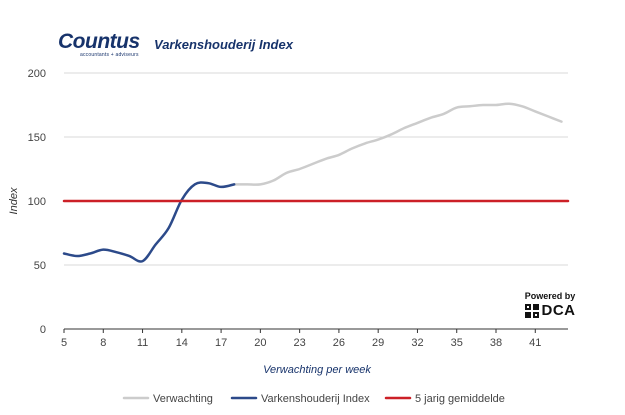 This screenshot has width=625, height=415. Describe the element at coordinates (558, 310) in the screenshot. I see `dca-wordmark: DCA` at that location.